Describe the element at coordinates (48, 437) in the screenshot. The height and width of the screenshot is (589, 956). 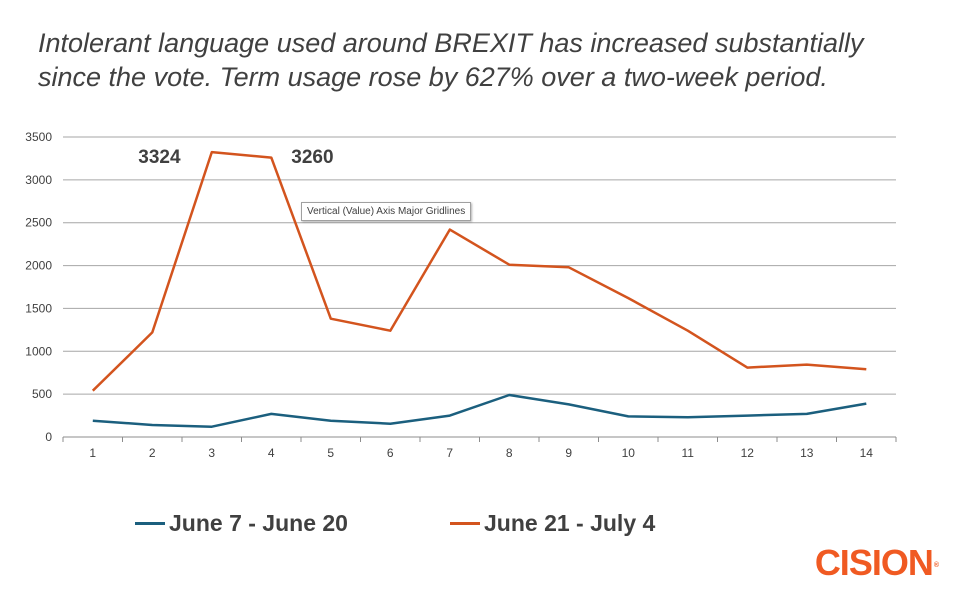
I see `y-tick-label-0: 0` at that location.